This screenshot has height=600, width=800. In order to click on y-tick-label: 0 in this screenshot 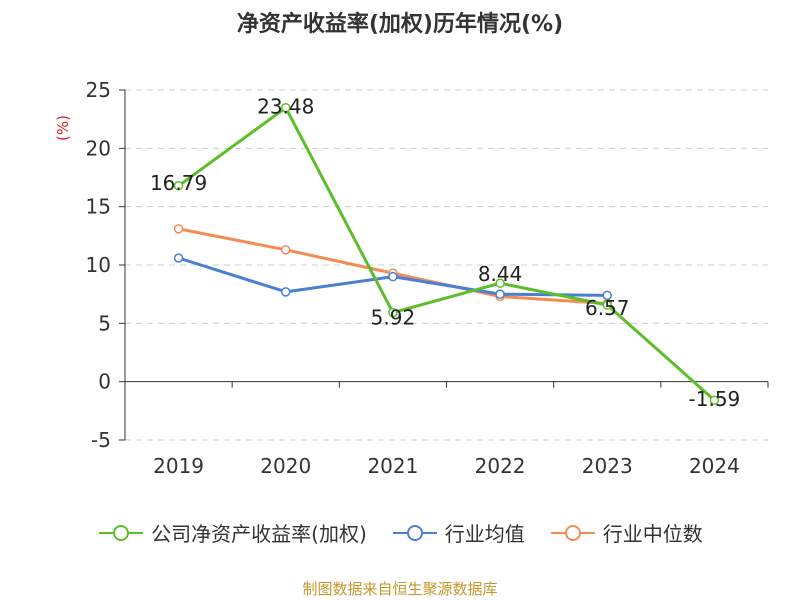, I will do `click(104, 382)`.